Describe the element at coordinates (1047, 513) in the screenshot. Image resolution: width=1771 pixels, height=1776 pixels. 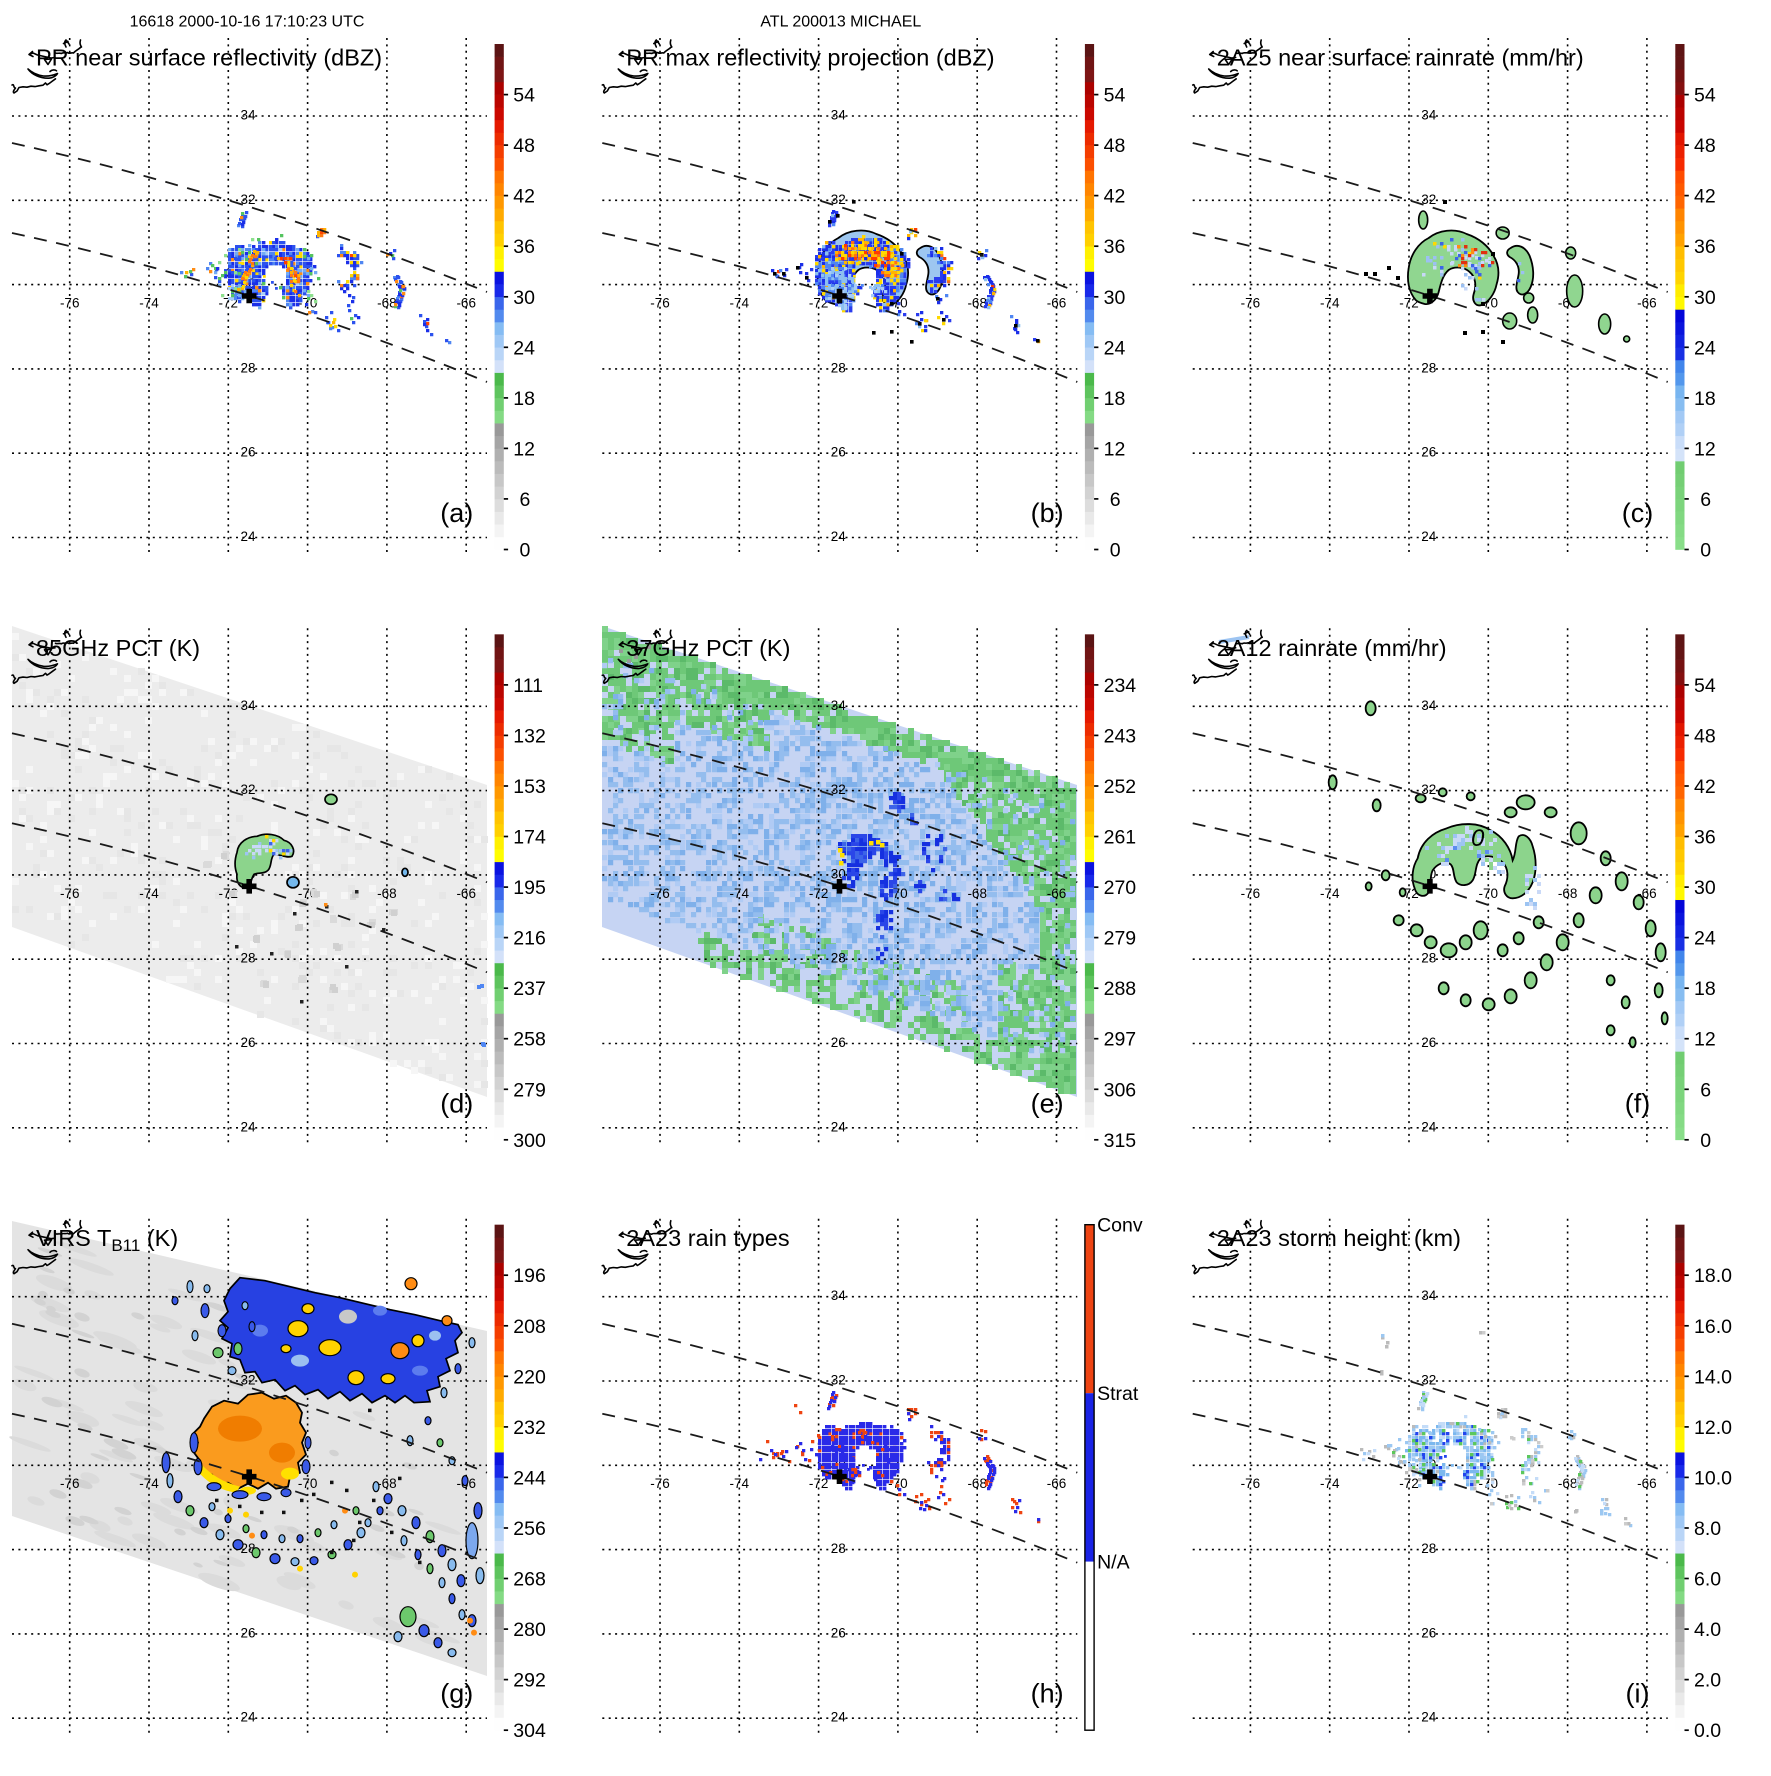
I see `svg-text: (b)` at that location.